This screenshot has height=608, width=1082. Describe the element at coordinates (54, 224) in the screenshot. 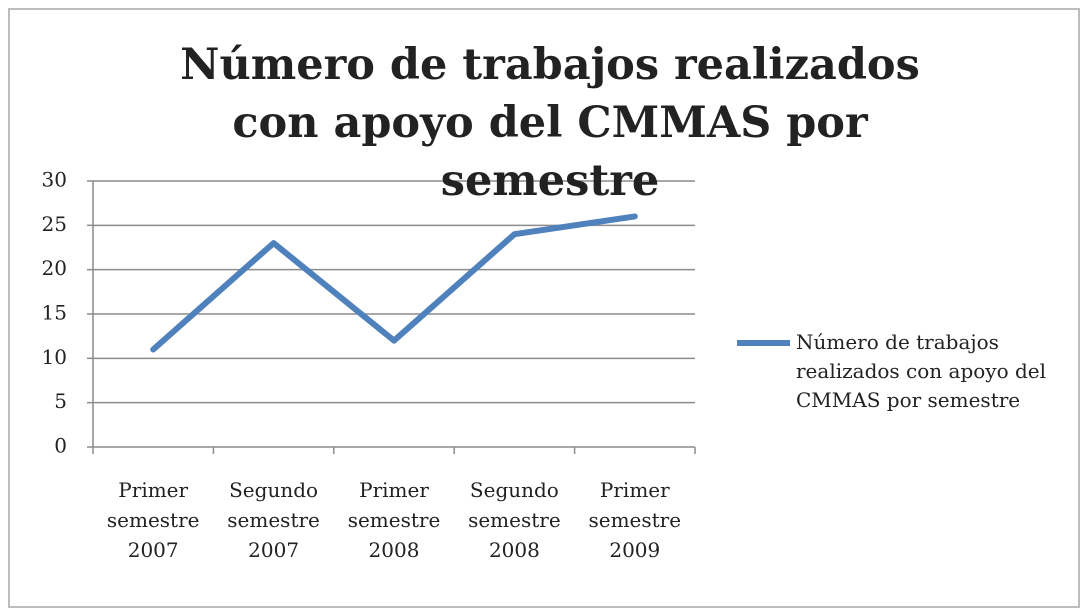

I see `y-tick-label: 25` at that location.